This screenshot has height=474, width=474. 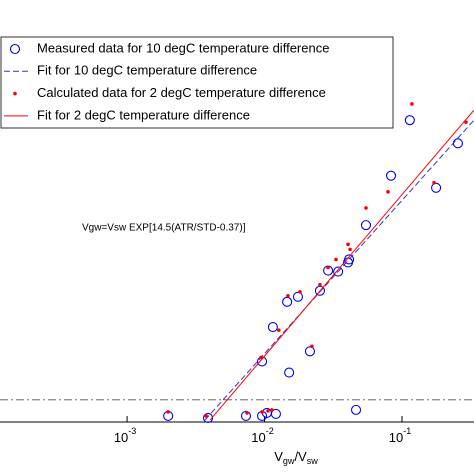 What do you see at coordinates (313, 461) in the screenshot?
I see `label-subscript: sw` at bounding box center [313, 461].